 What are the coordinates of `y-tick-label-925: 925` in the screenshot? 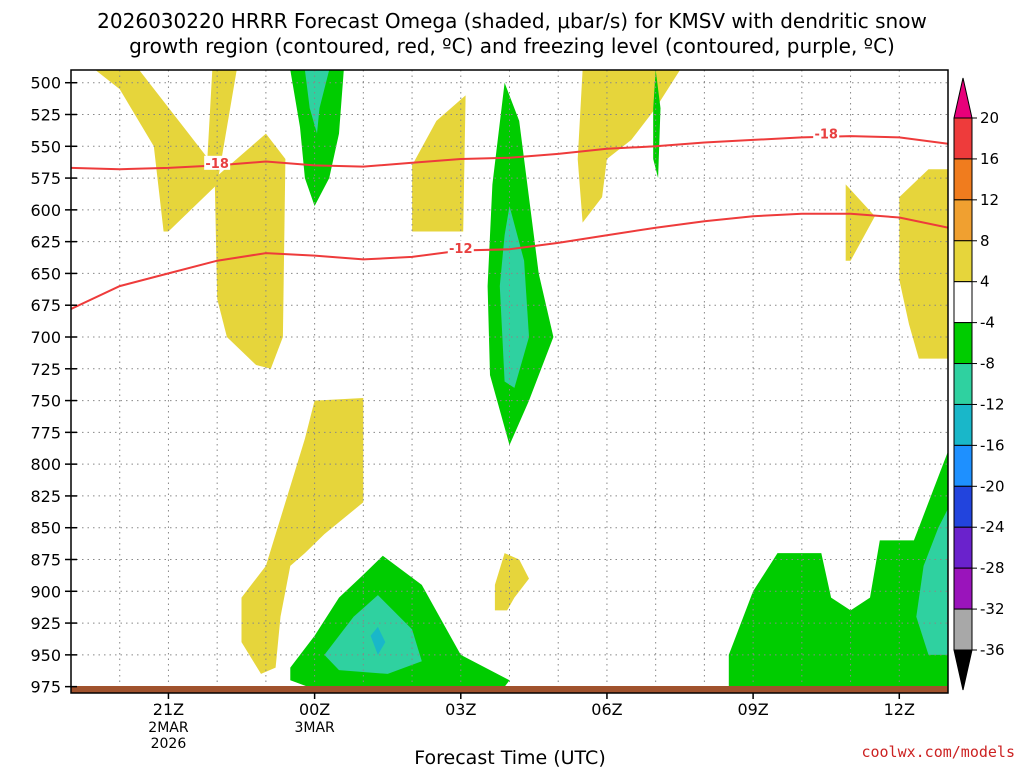 It's located at (45, 623).